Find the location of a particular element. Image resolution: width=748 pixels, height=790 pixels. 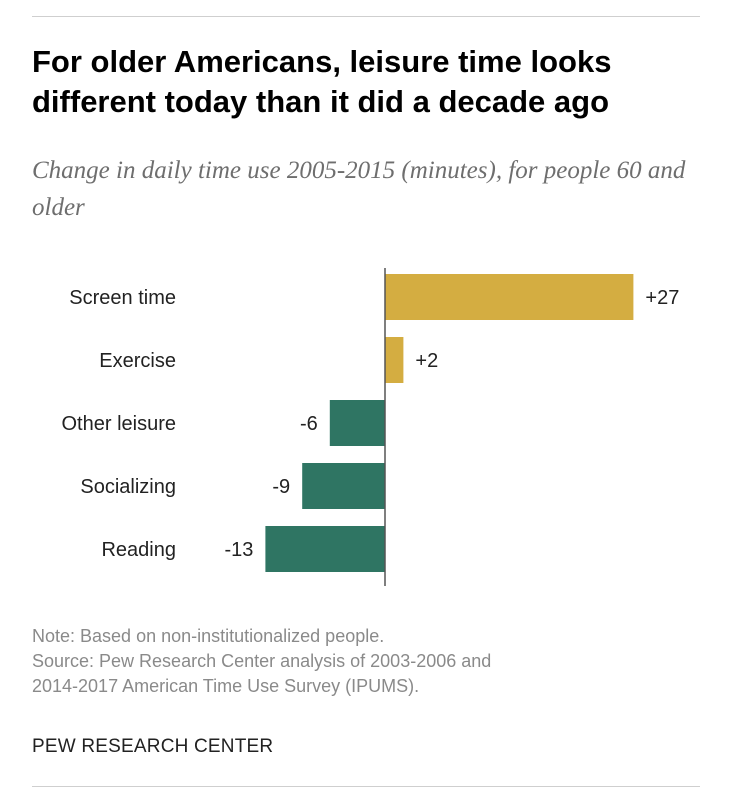

bar-screen-time is located at coordinates (509, 297).